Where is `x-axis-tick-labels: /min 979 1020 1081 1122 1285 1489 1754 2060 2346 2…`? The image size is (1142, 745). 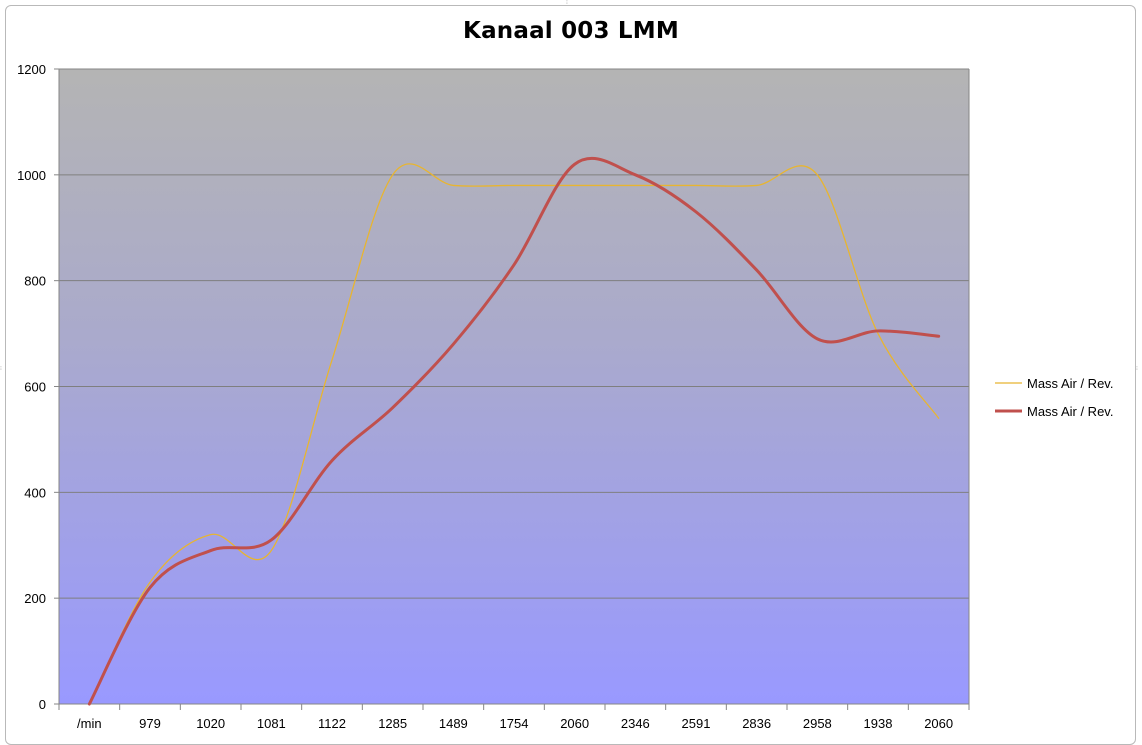 x-axis-tick-labels: /min 979 1020 1081 1122 1285 1489 1754 2060 2346 2… is located at coordinates (515, 723).